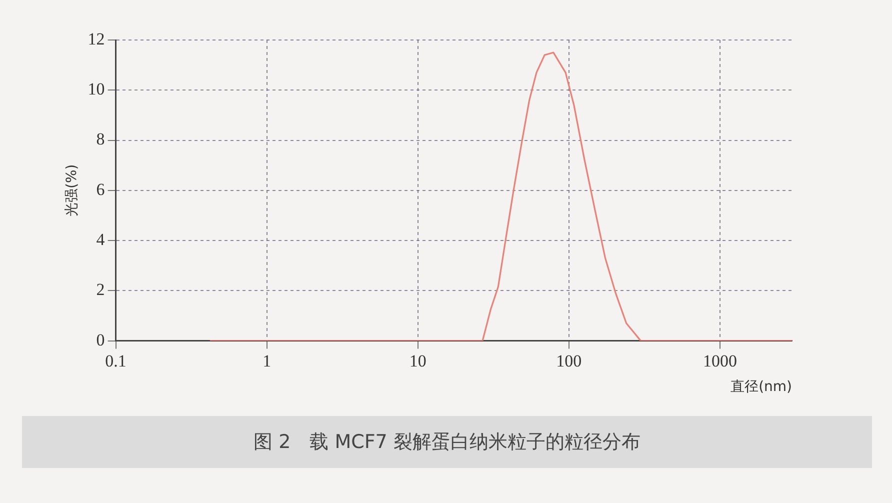 The height and width of the screenshot is (503, 892). I want to click on x-tick-label: 1000, so click(719, 360).